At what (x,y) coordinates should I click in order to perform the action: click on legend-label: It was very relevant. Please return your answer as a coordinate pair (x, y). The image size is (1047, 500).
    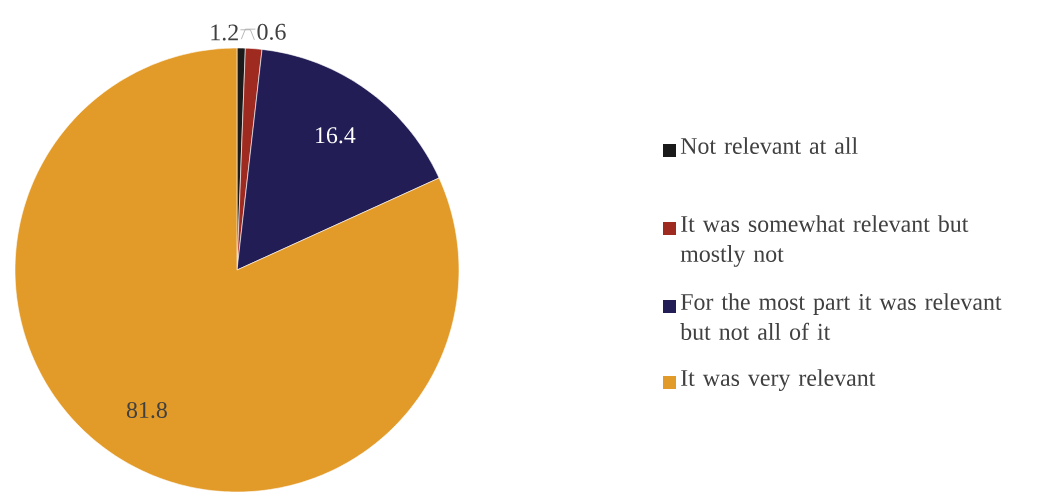
    Looking at the image, I should click on (778, 380).